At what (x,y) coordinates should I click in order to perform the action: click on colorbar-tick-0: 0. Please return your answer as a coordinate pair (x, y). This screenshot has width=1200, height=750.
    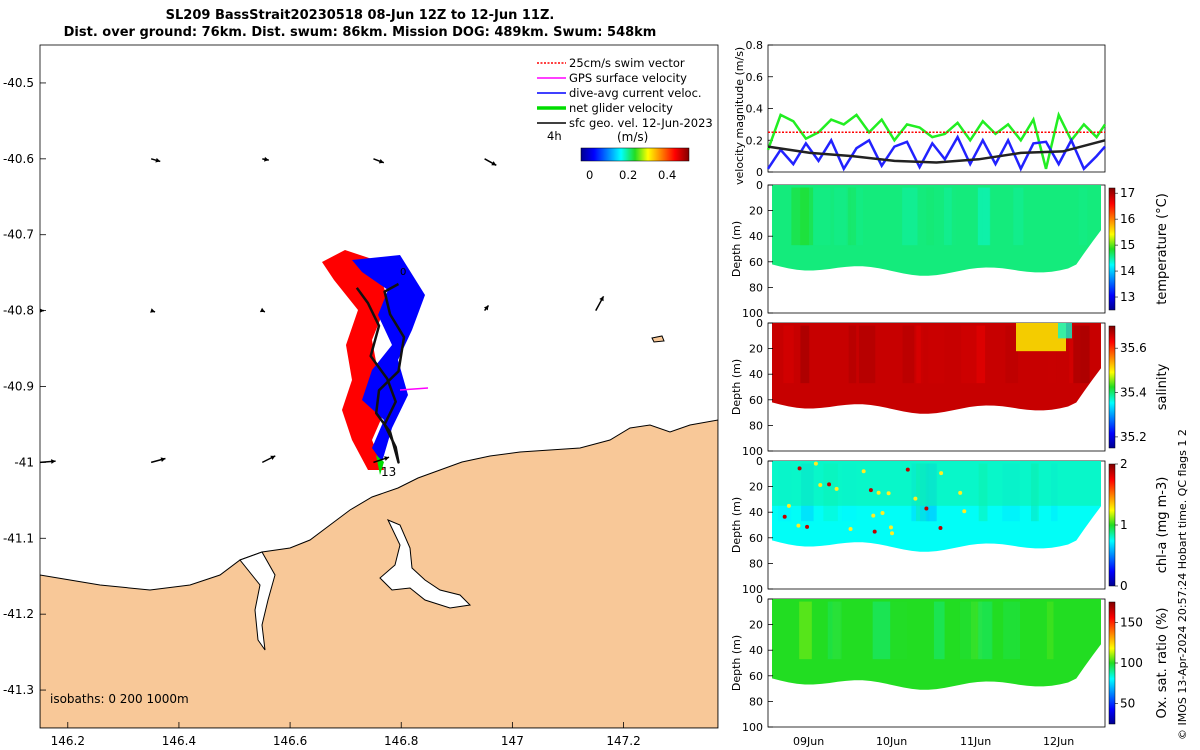
    Looking at the image, I should click on (589, 175).